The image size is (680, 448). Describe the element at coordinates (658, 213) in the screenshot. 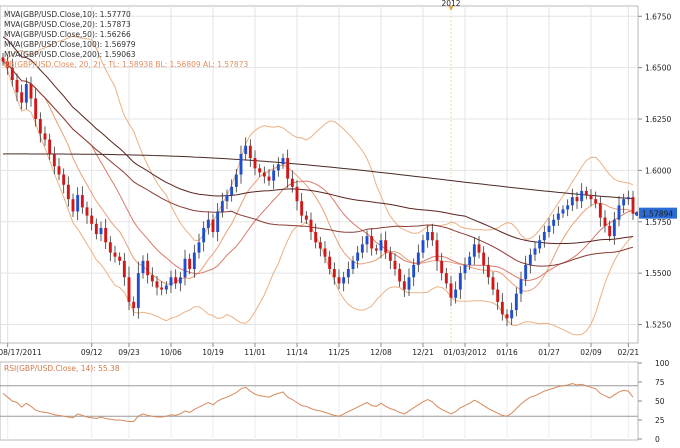

I see `last-price-badge: 1.57894` at that location.